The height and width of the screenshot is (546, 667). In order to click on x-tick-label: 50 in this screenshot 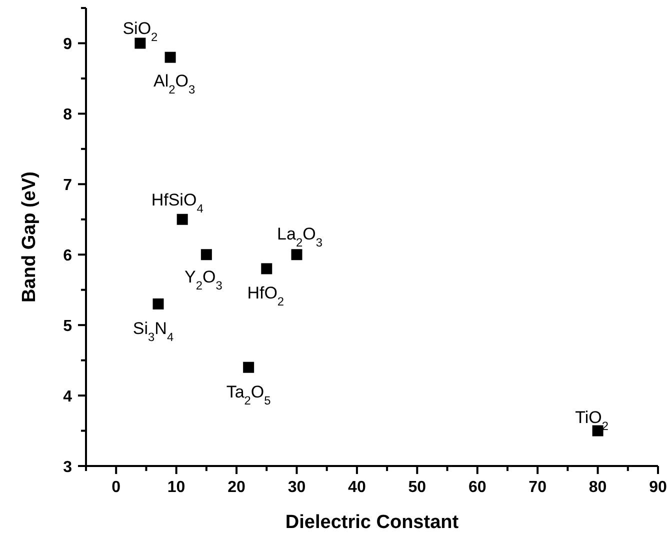, I will do `click(417, 487)`.